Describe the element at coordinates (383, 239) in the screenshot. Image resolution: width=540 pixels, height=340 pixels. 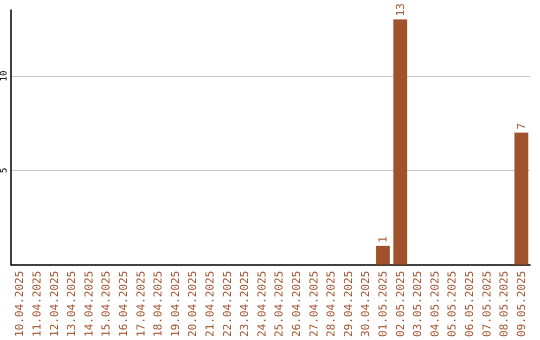
I see `data-label: 1` at that location.